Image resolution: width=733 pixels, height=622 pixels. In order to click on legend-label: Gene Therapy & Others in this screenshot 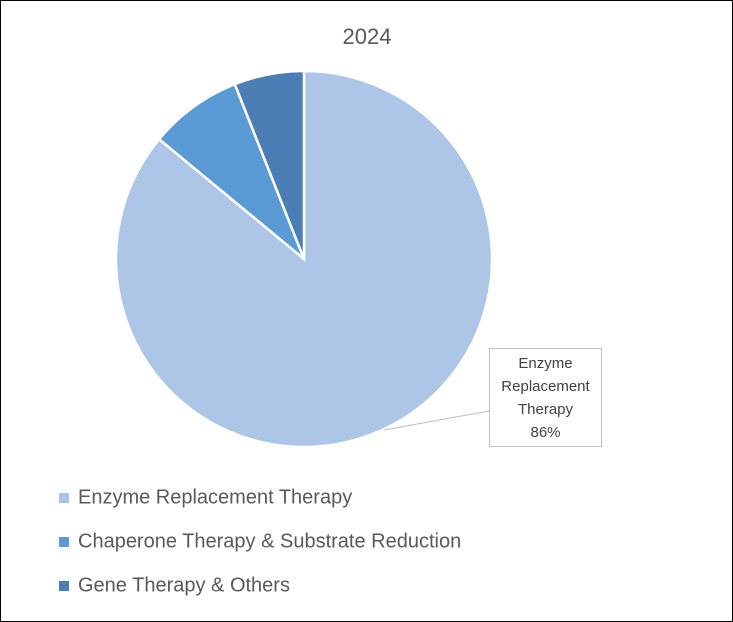, I will do `click(184, 585)`.